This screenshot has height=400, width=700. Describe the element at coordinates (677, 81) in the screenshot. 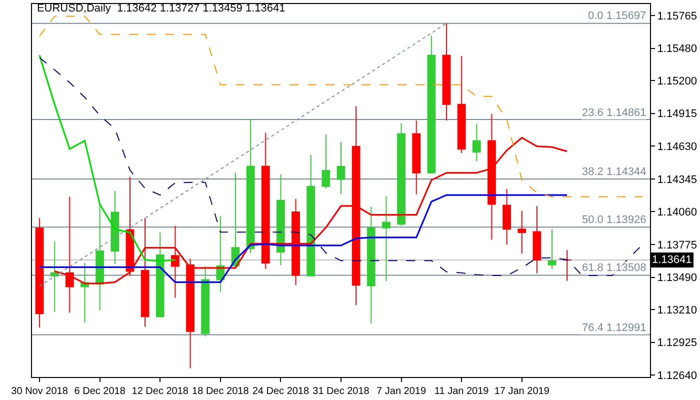

I see `y-tick-label: 1.15200` at that location.